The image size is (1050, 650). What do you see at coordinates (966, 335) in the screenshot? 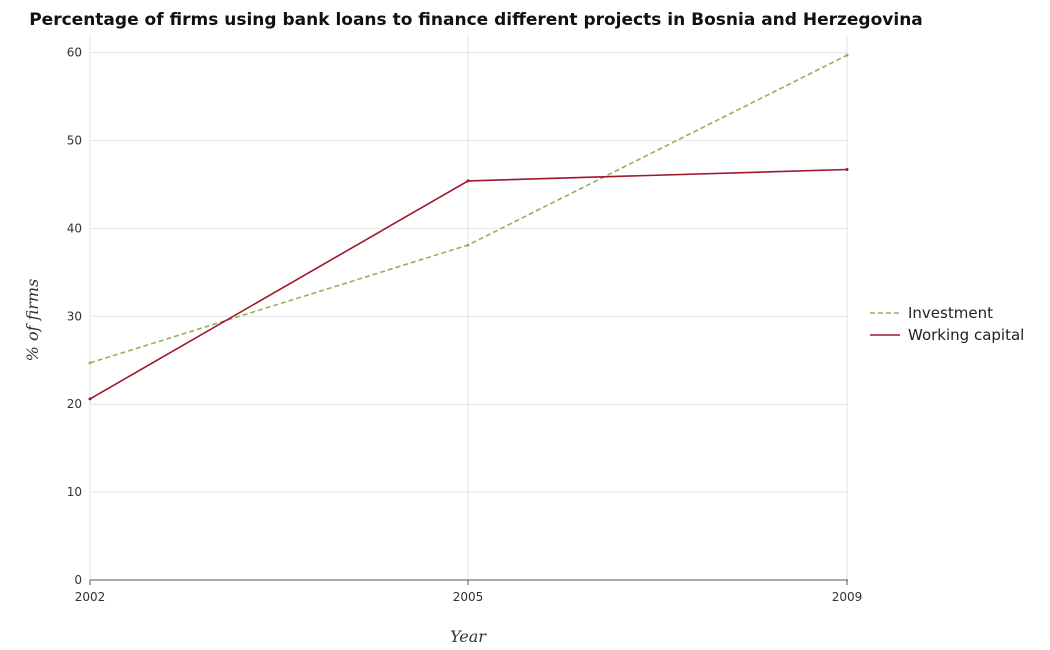
I see `legend-label-working-capital: Working capital` at bounding box center [966, 335].